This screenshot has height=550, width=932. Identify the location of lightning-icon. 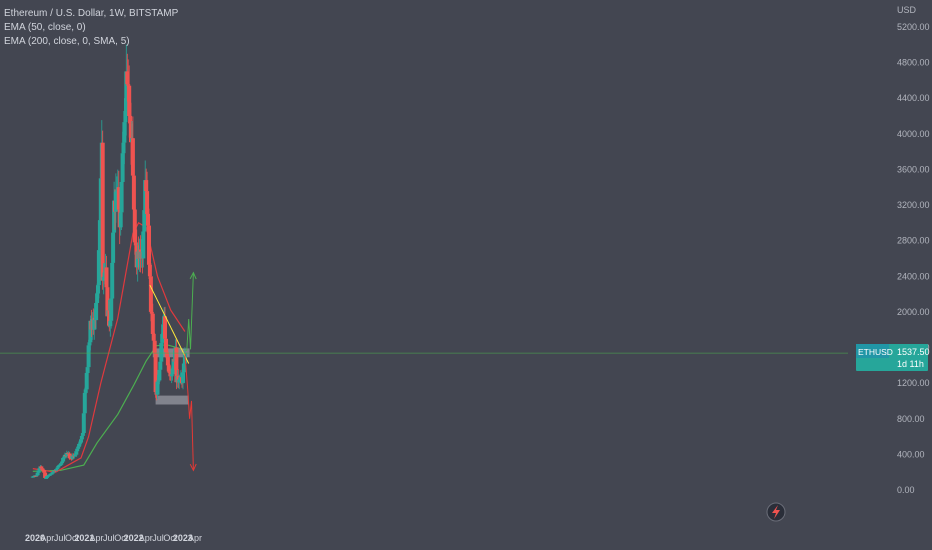
(776, 512).